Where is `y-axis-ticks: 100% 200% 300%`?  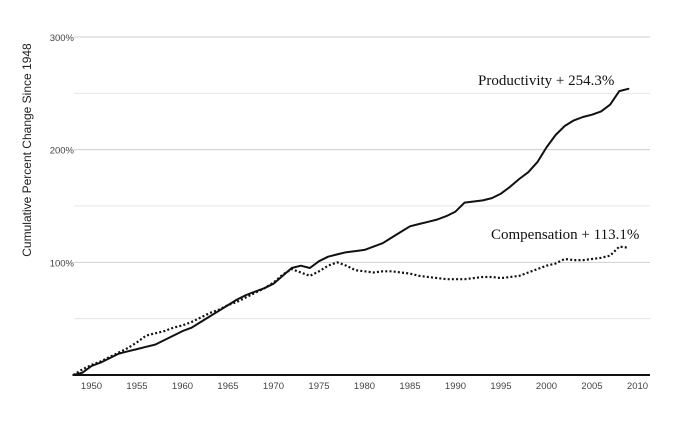 y-axis-ticks: 100% 200% 300% is located at coordinates (62, 151).